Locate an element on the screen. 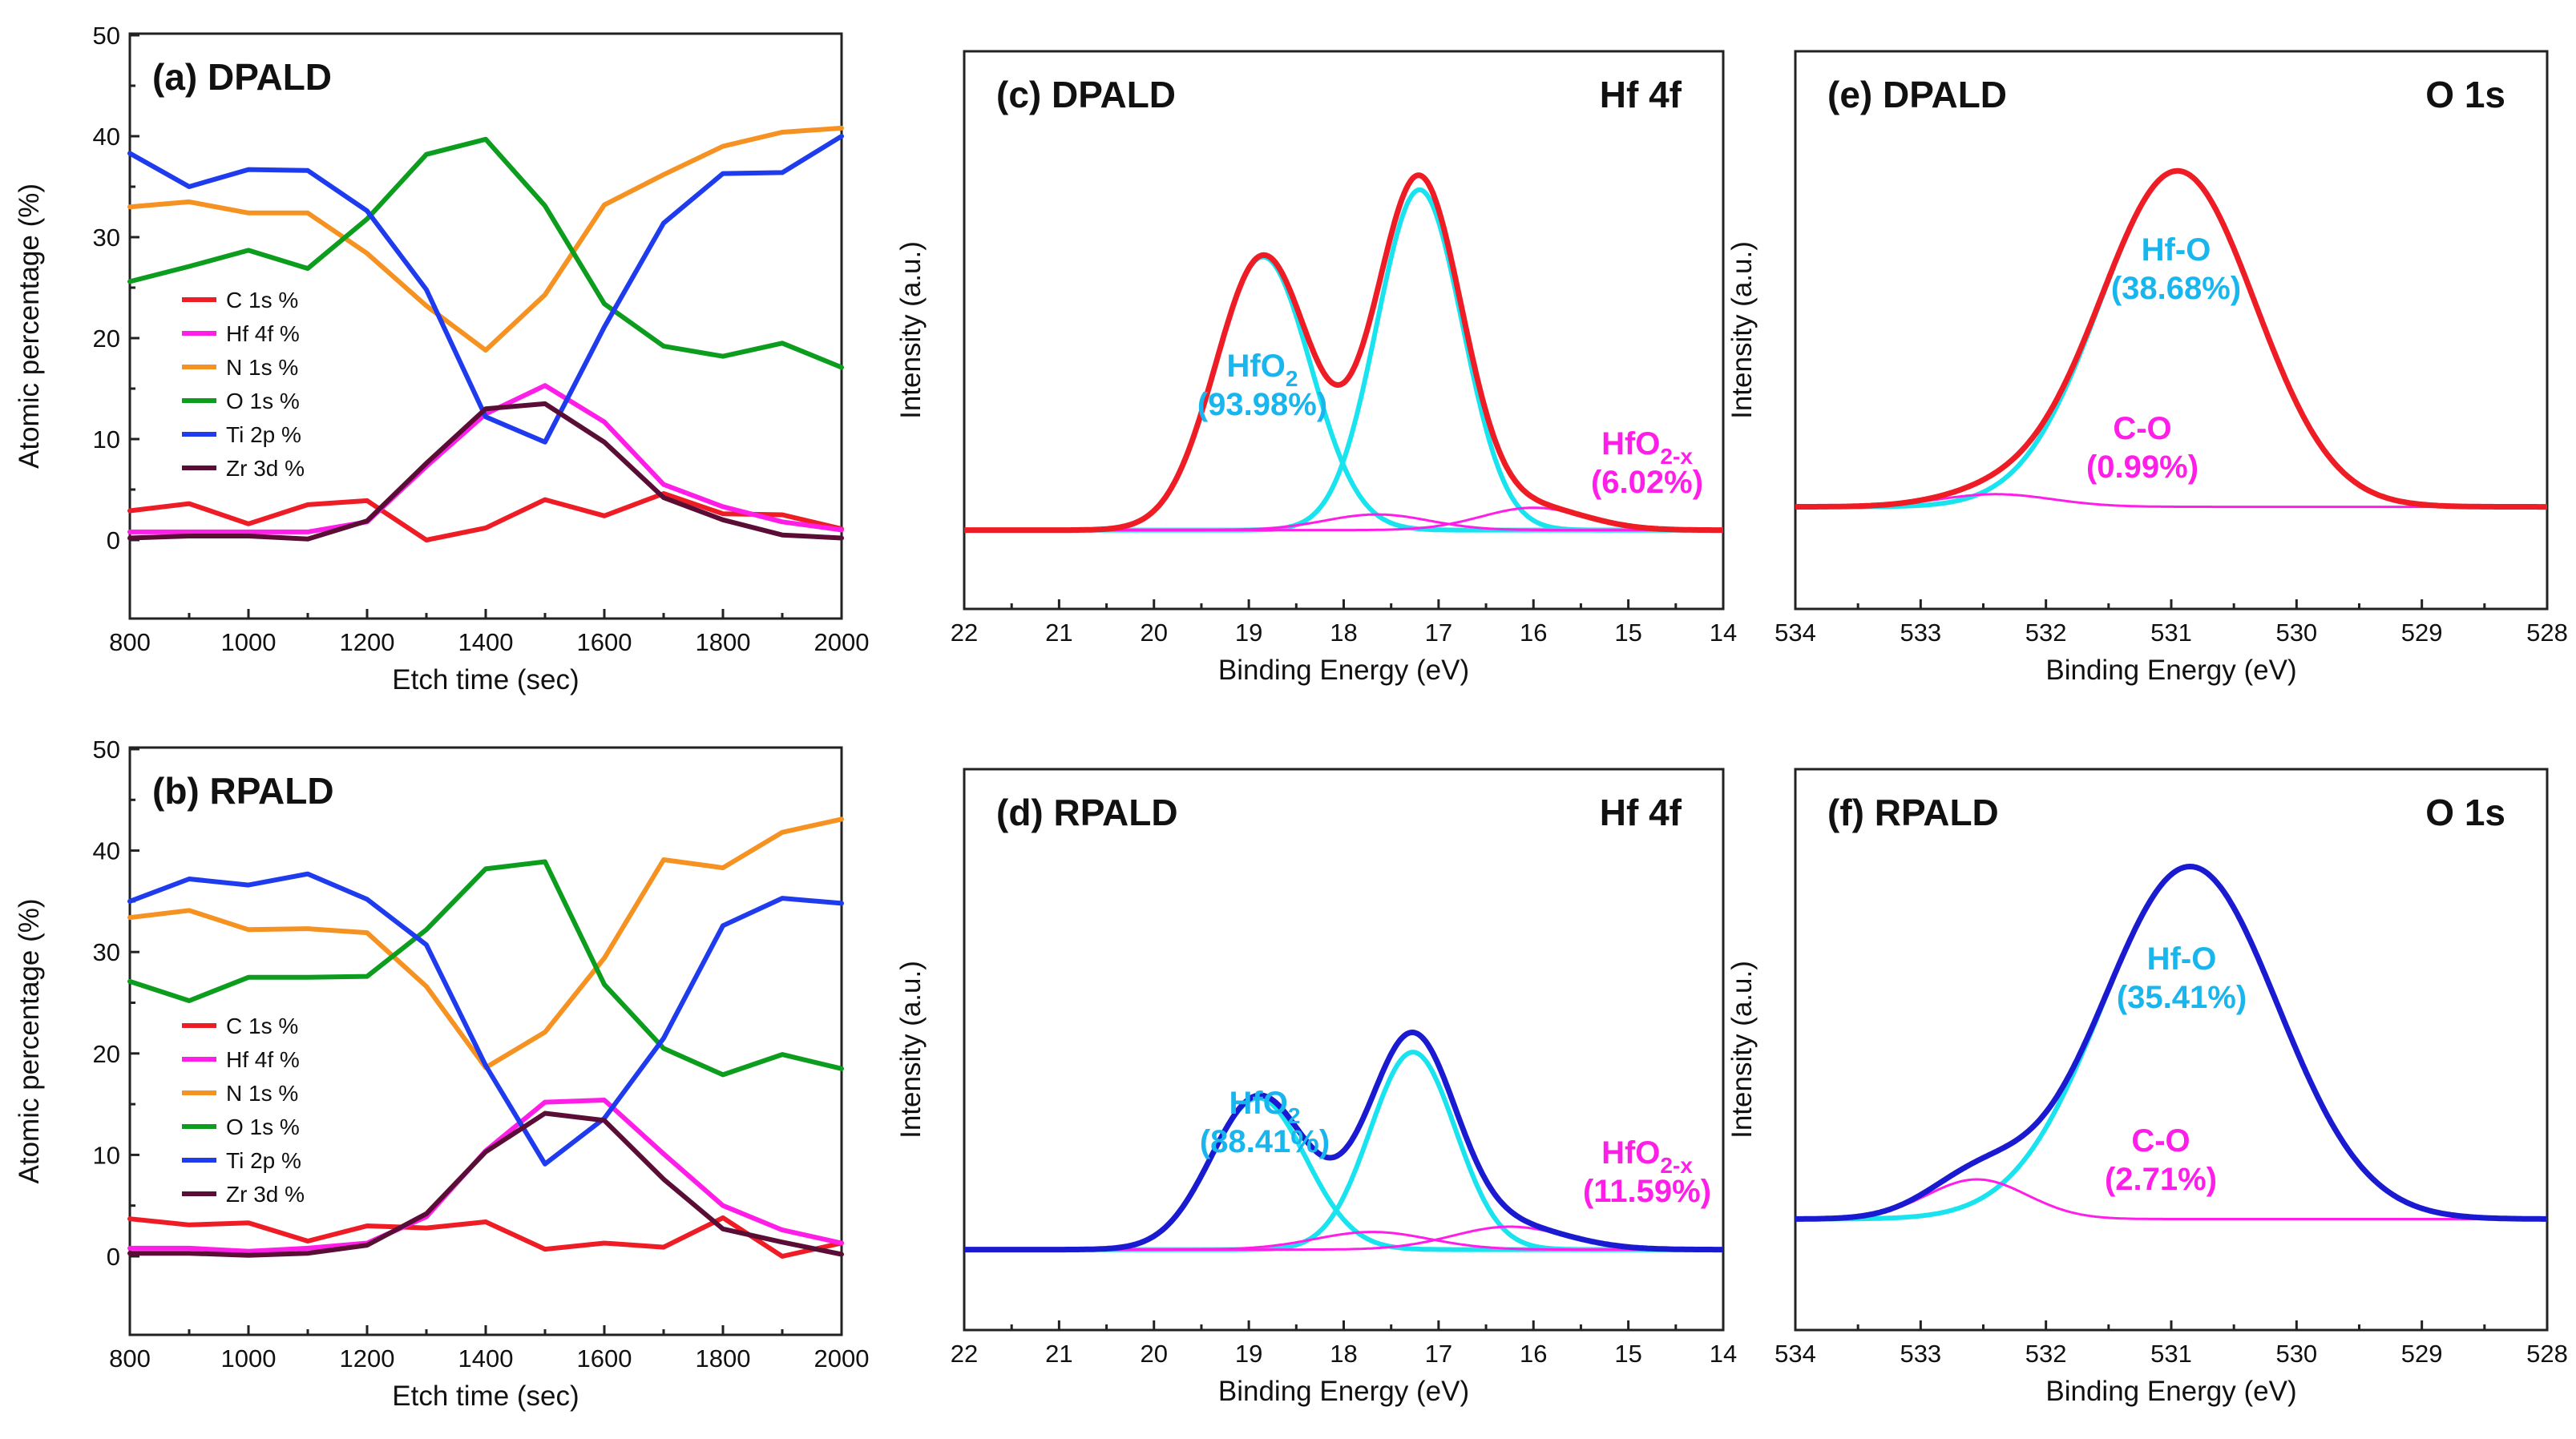 The width and height of the screenshot is (2576, 1439). element-label: O 1s is located at coordinates (2465, 94).